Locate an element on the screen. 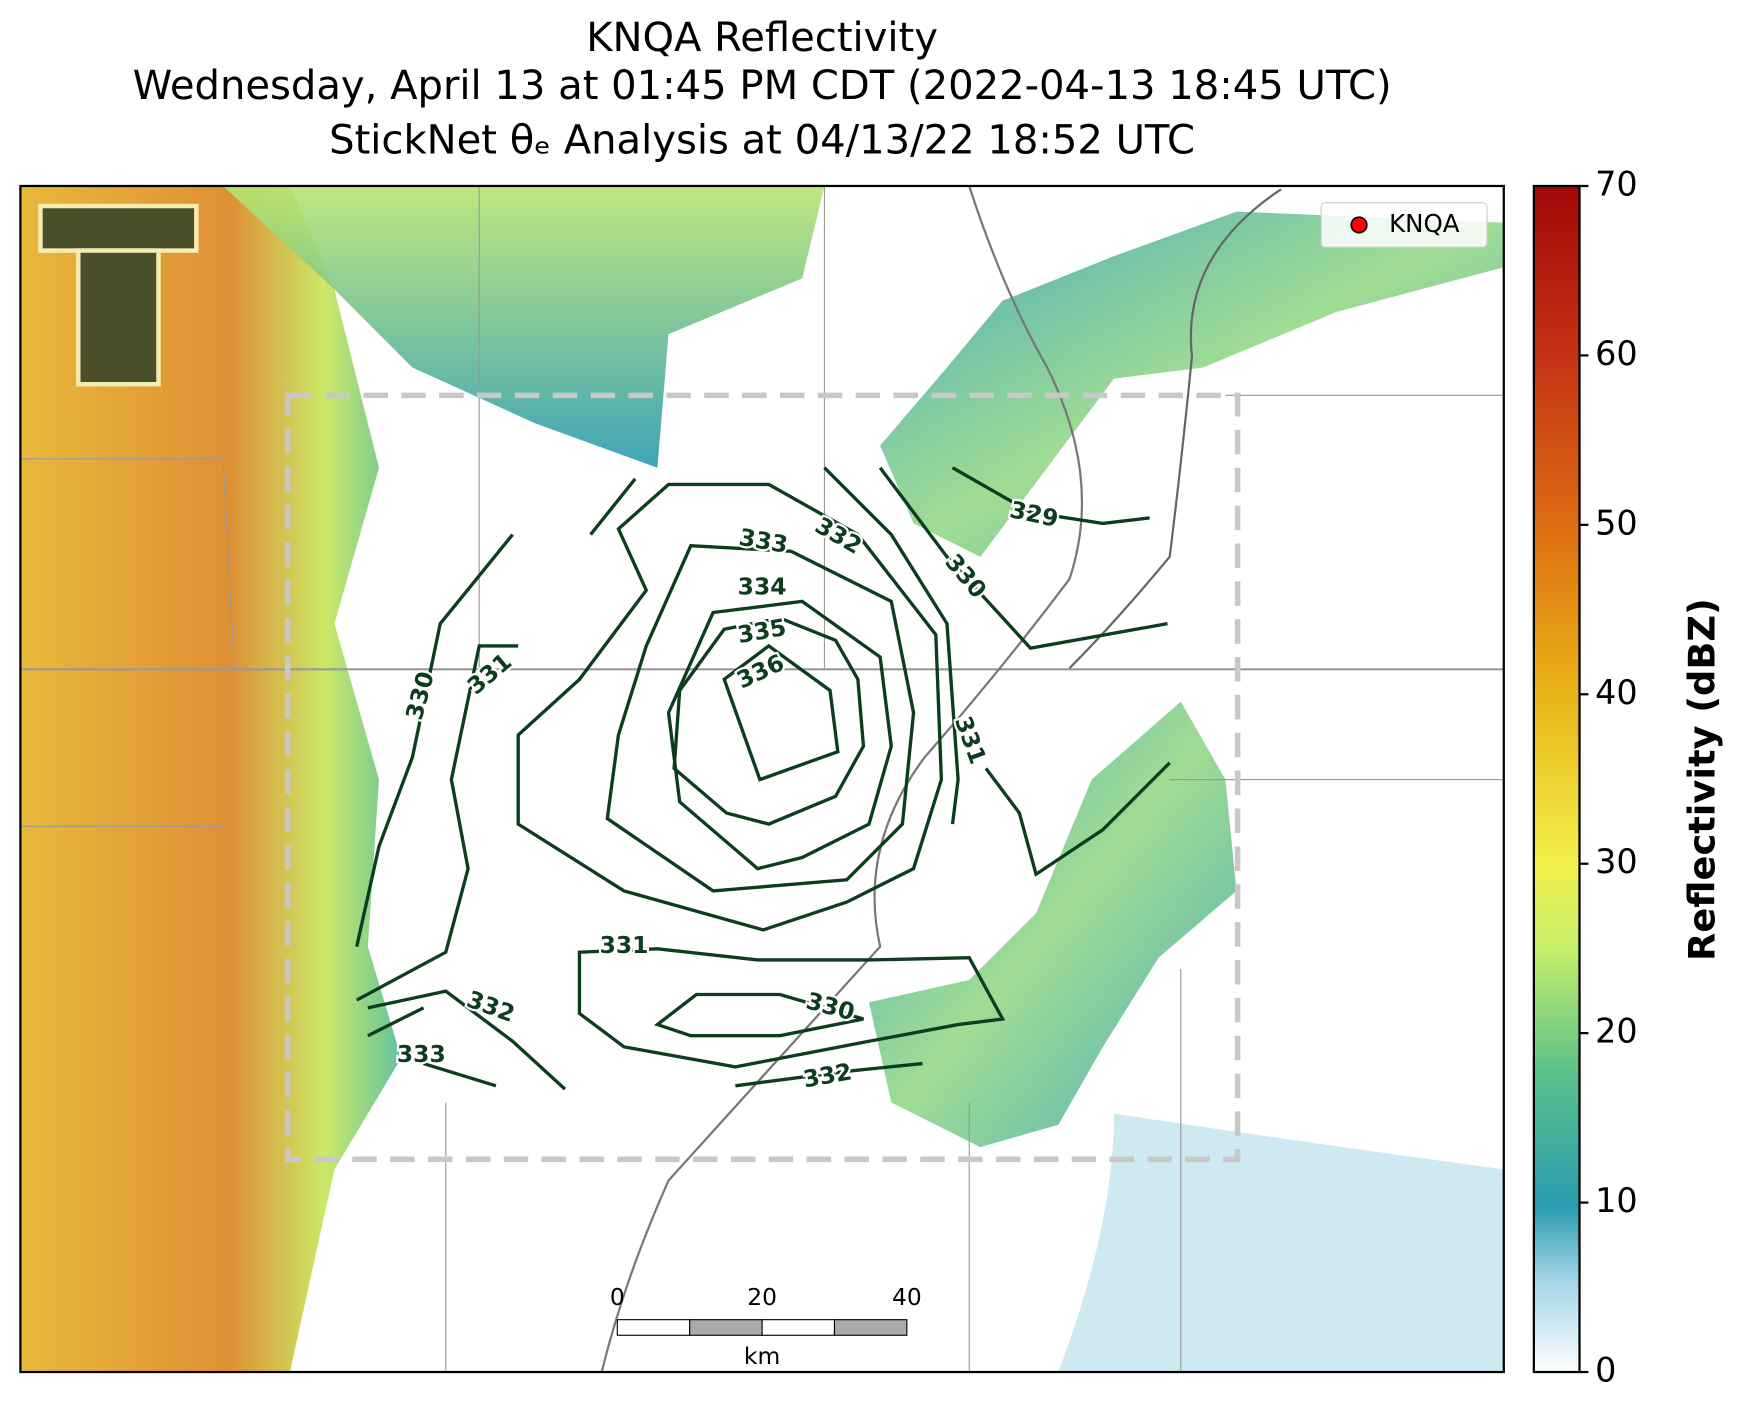 The image size is (1738, 1411). colorbar-tick-label: 40 is located at coordinates (1616, 692).